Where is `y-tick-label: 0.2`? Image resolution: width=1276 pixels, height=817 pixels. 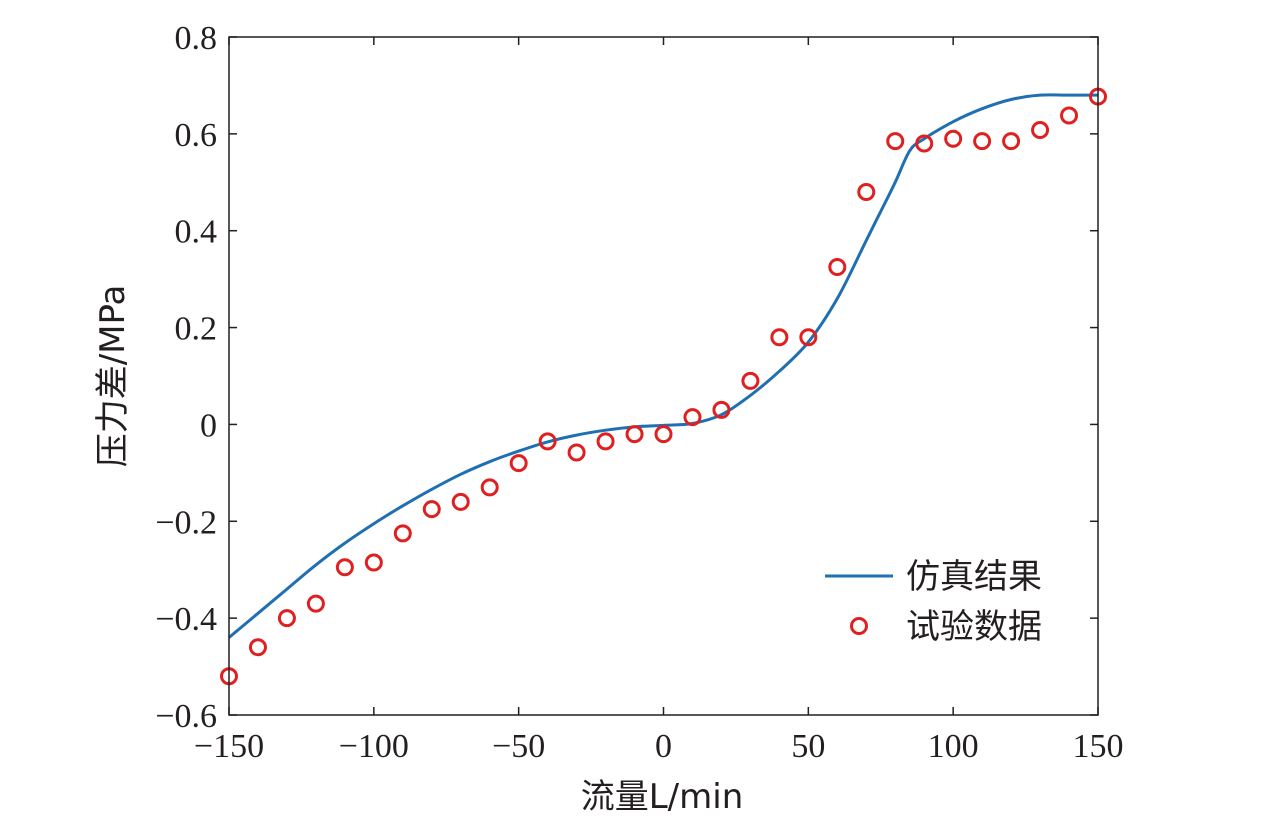
y-tick-label: 0.2 is located at coordinates (196, 329).